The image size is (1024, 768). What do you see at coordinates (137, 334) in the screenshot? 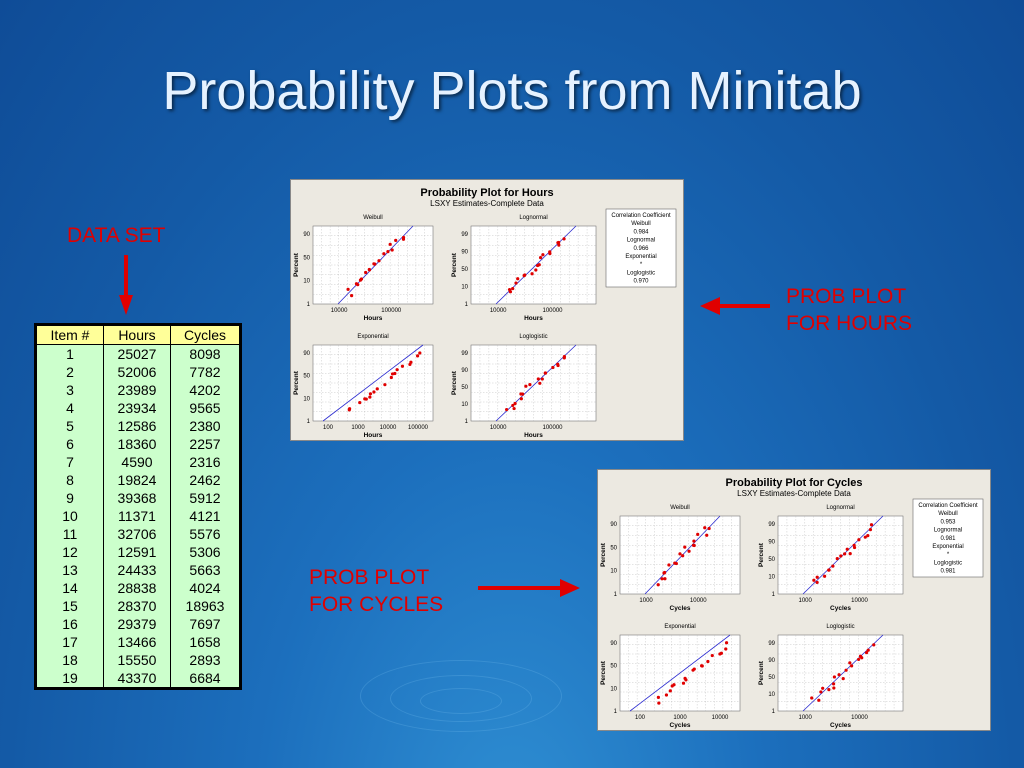
I see `column-header: Hours` at bounding box center [137, 334].